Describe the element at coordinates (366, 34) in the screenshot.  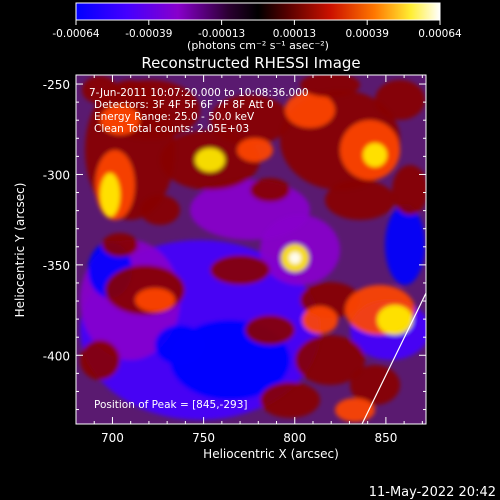
I see `colorbar-tick-label: 0.00039` at that location.